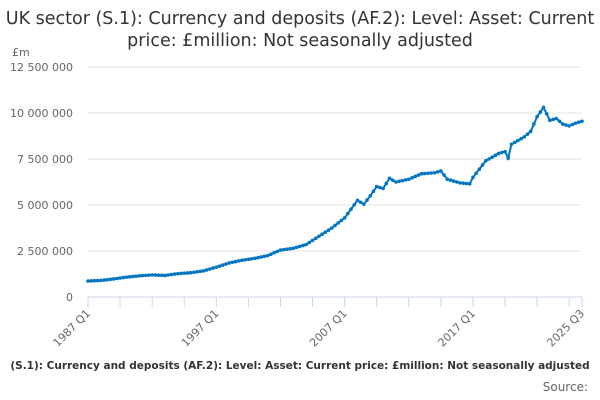 The height and width of the screenshot is (400, 600). I want to click on x-tick-label: 2025 Q3, so click(566, 328).